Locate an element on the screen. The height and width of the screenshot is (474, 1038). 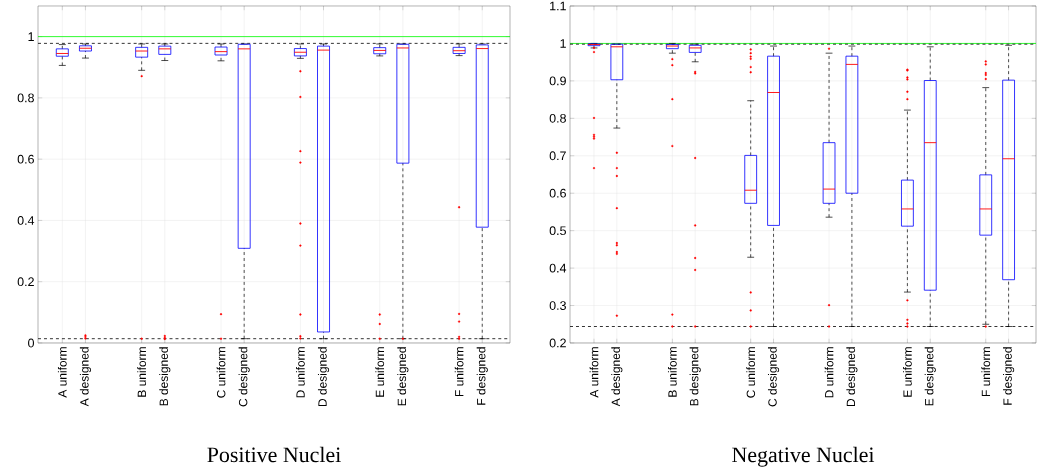
y-tick-label: 0.3 is located at coordinates (557, 305).